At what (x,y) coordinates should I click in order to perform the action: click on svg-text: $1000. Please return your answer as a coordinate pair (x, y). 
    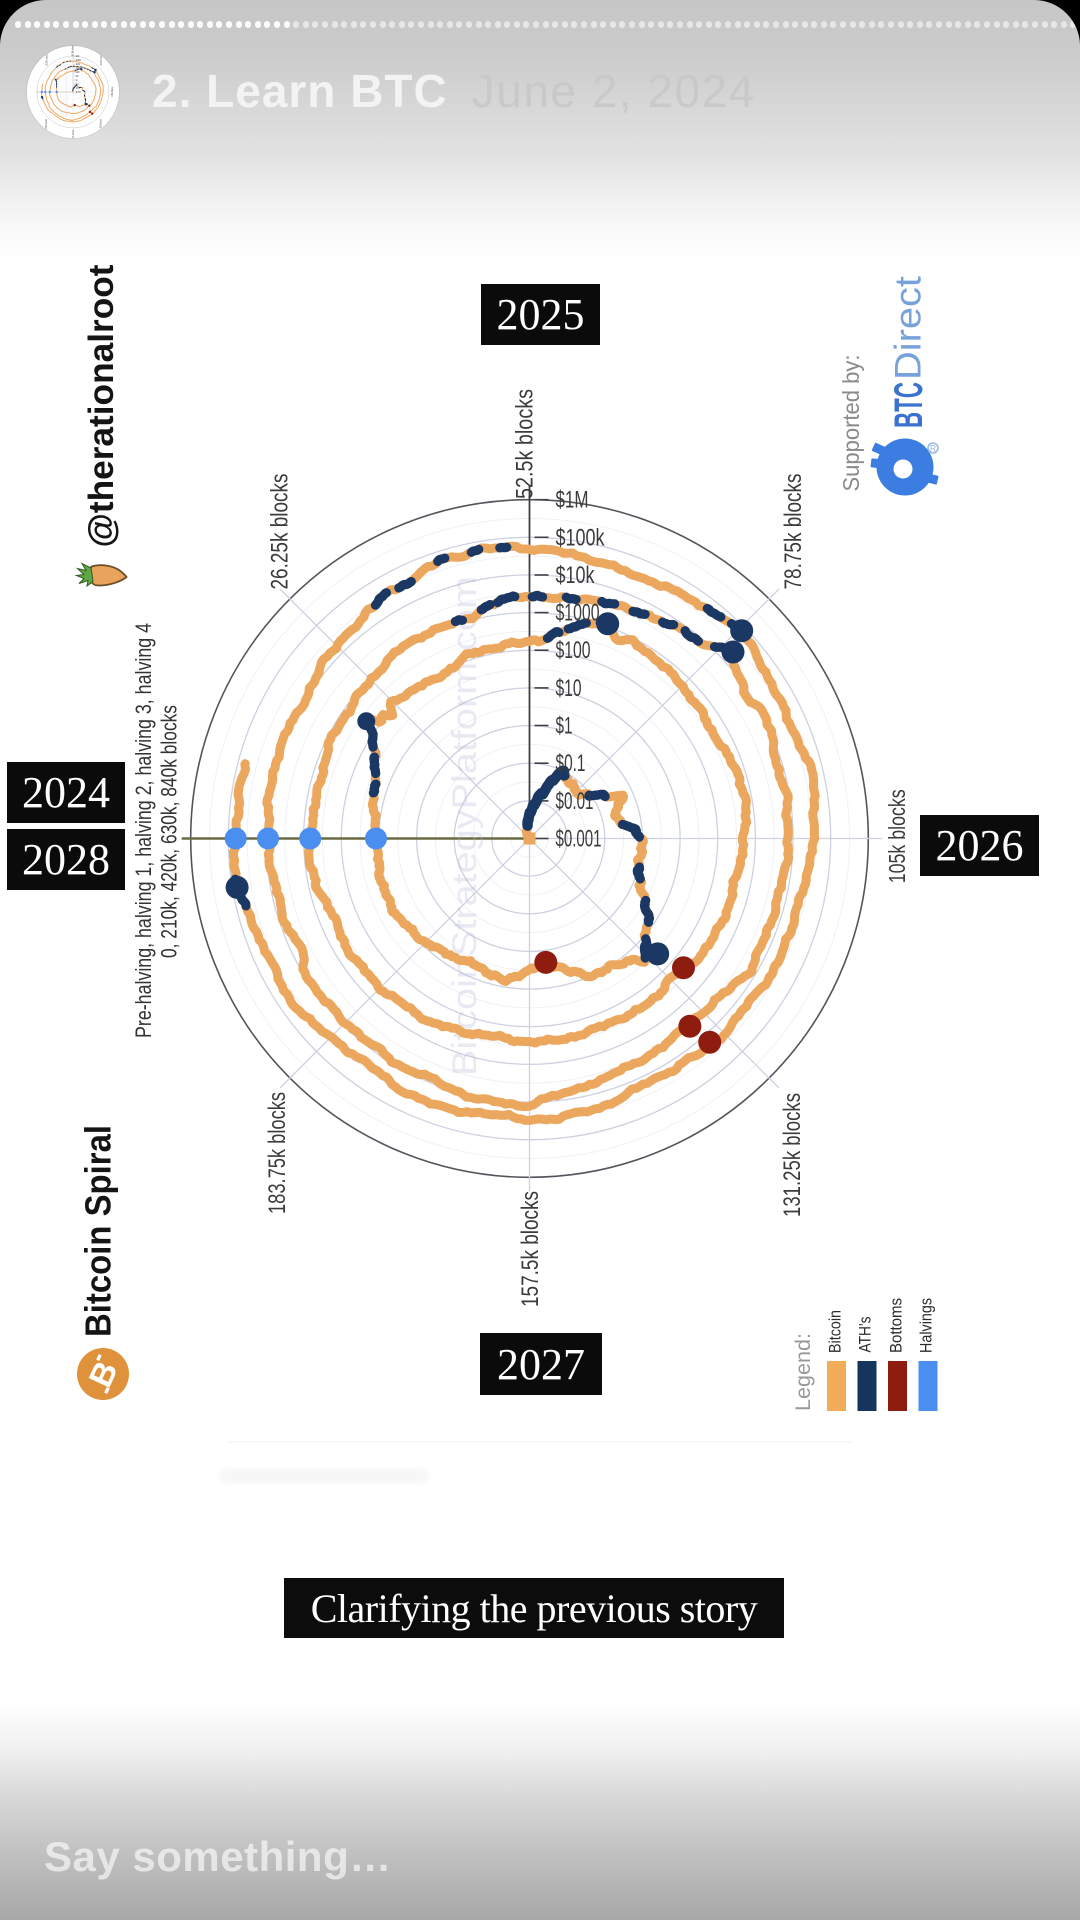
    Looking at the image, I should click on (578, 613).